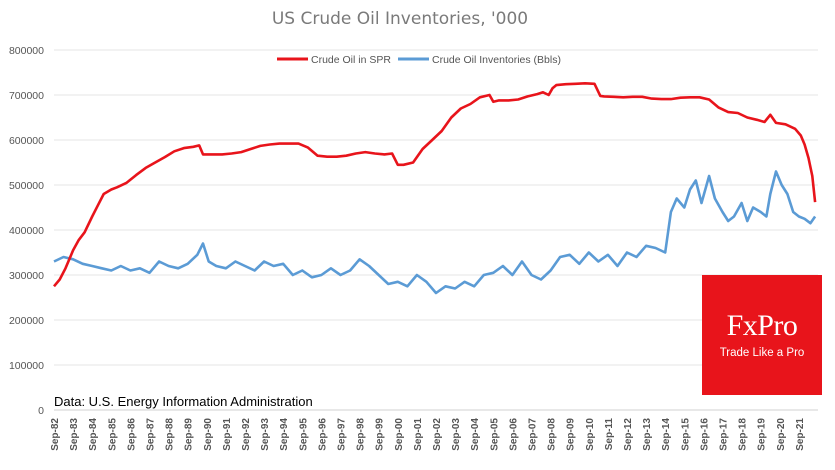 The width and height of the screenshot is (835, 470). Describe the element at coordinates (361, 434) in the screenshot. I see `x-tick-label: Sep-98` at that location.